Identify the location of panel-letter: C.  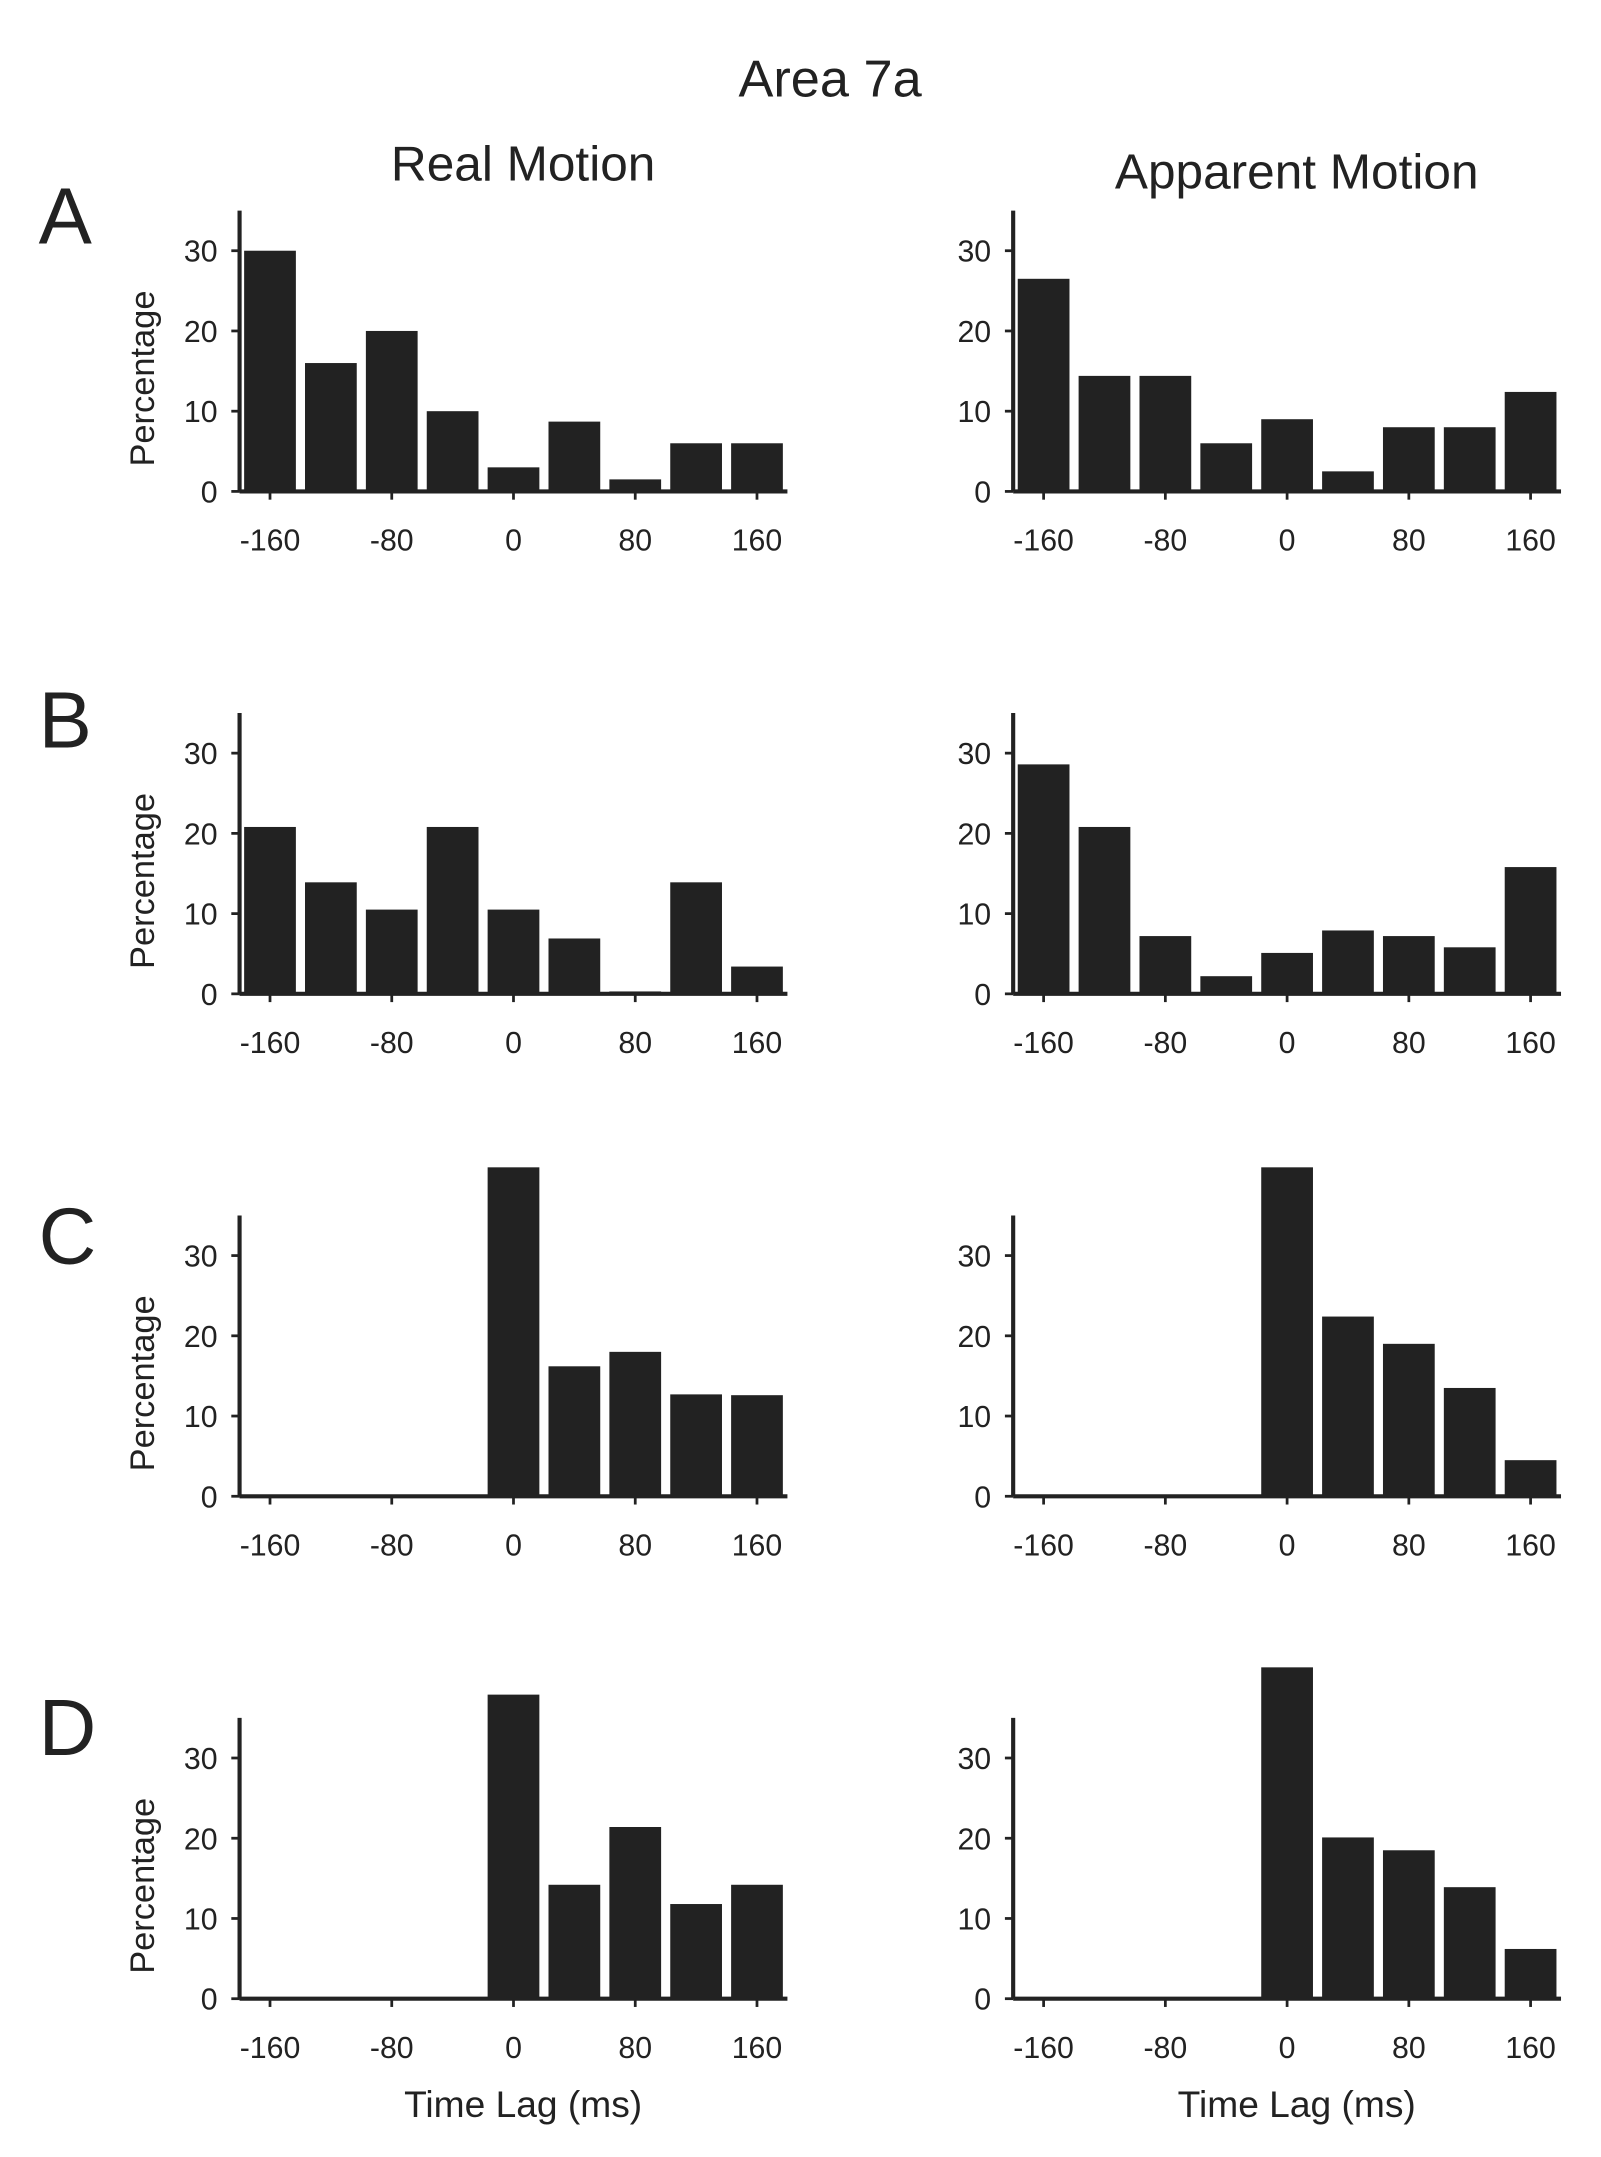
(68, 1236).